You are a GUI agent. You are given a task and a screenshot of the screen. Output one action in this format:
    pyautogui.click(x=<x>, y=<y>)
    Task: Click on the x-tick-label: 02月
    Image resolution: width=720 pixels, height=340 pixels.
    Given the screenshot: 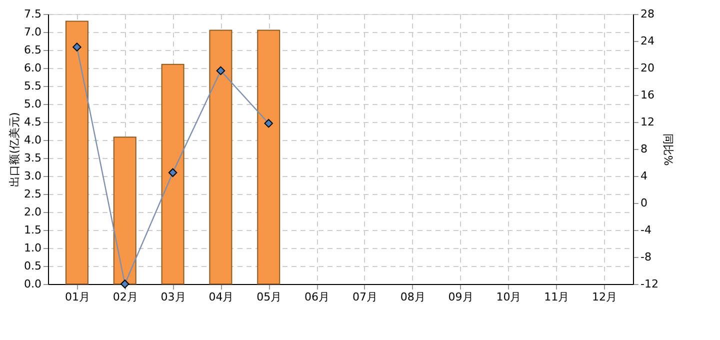 What is the action you would take?
    pyautogui.click(x=125, y=297)
    